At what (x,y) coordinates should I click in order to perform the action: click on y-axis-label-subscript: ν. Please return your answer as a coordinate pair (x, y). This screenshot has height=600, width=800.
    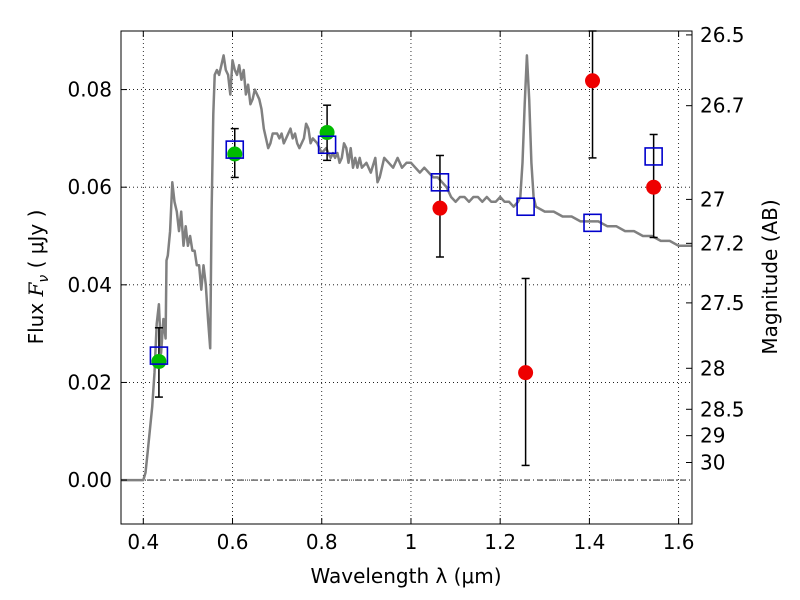
    Looking at the image, I should click on (44, 279).